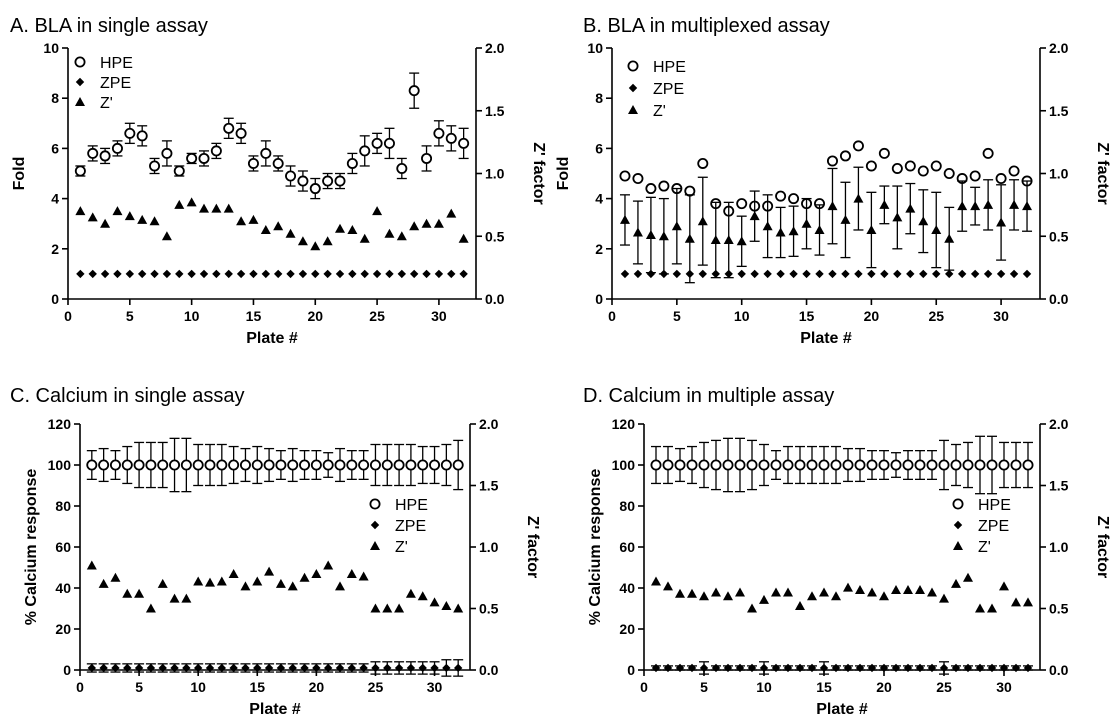  What do you see at coordinates (80, 101) in the screenshot?
I see `legend-marker` at bounding box center [80, 101].